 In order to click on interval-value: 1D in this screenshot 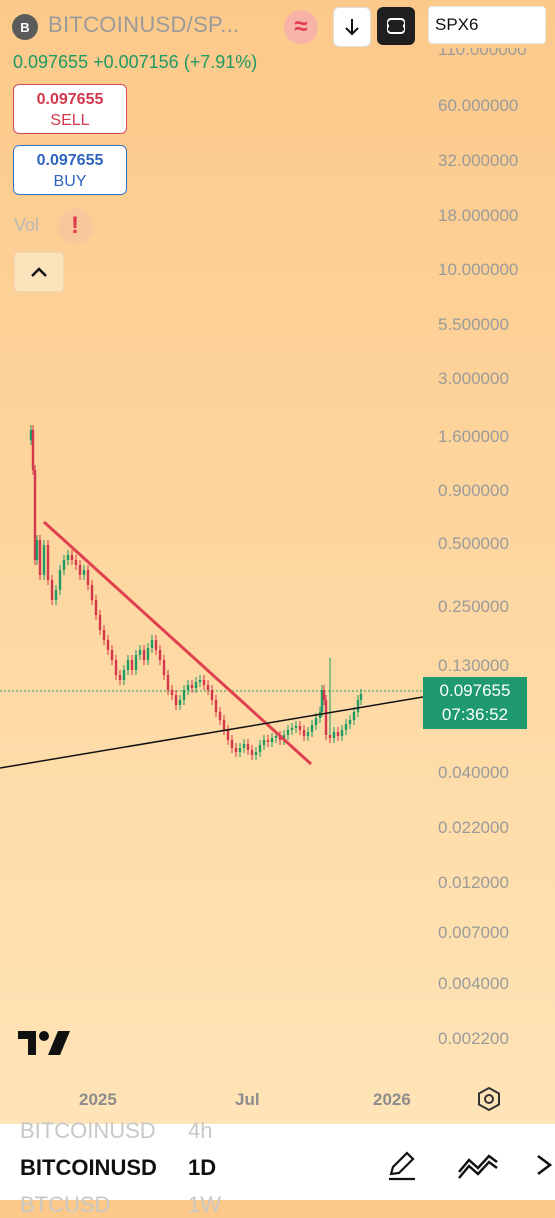, I will do `click(202, 1167)`.